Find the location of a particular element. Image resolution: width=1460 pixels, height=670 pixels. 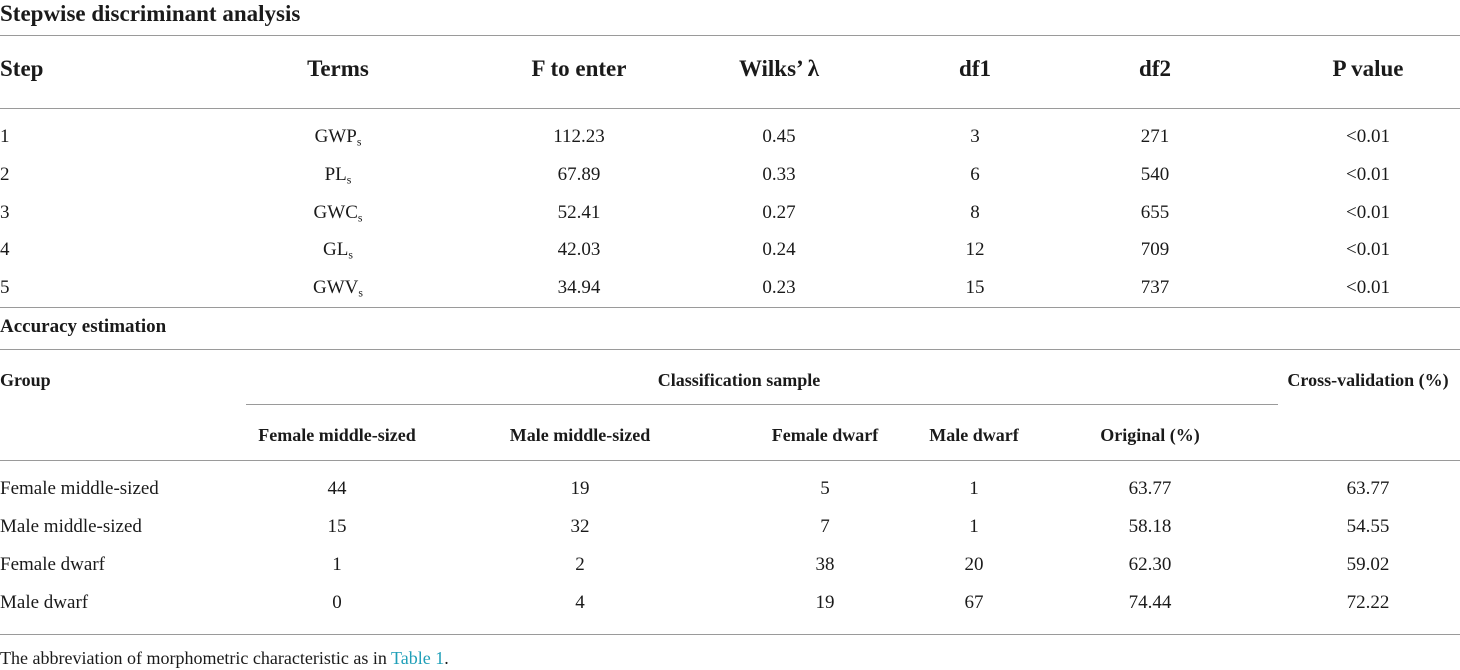

stepwise-header-cell: df2 is located at coordinates (1155, 68).